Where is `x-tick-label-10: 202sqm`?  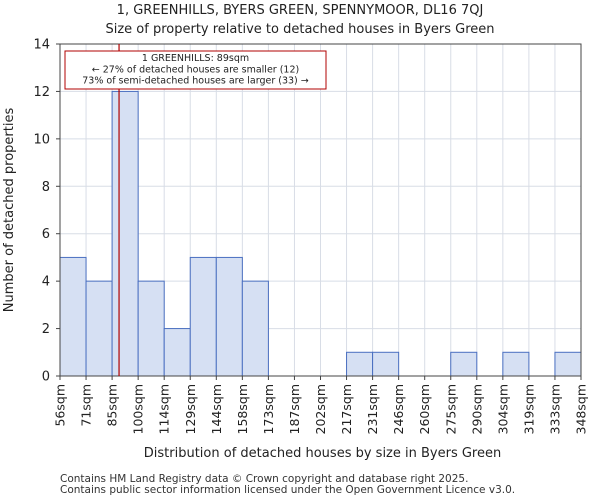
x-tick-label-10: 202sqm is located at coordinates (320, 409).